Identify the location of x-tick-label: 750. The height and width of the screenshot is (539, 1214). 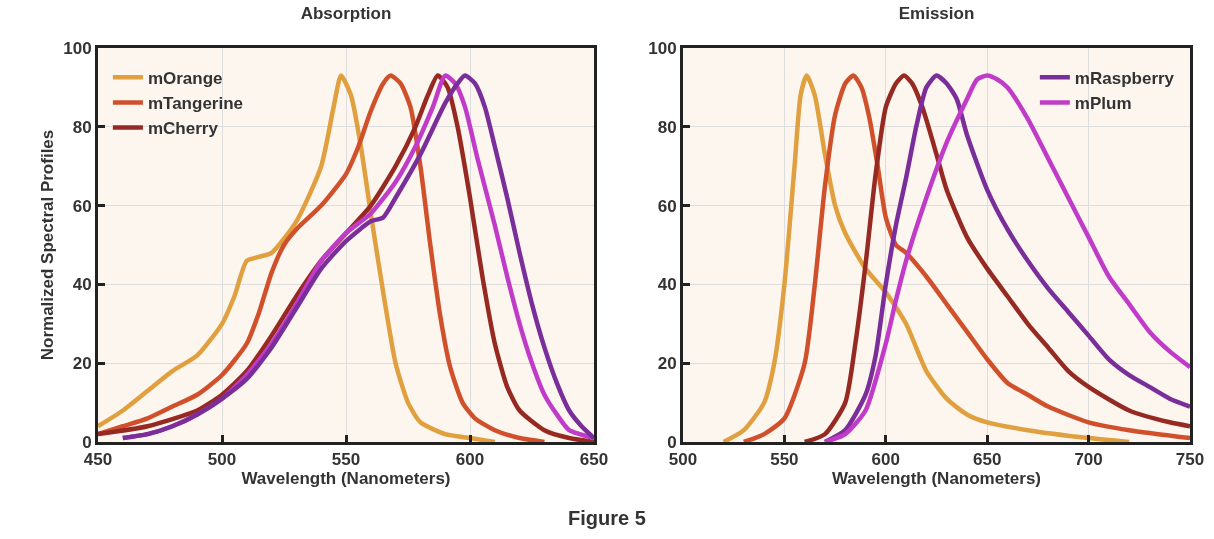
(1190, 460).